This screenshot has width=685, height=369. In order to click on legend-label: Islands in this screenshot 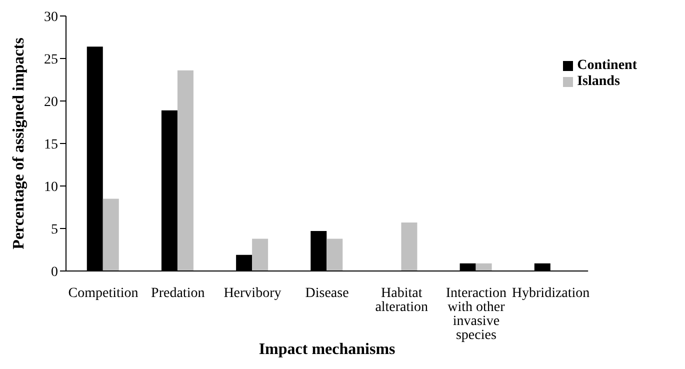, I will do `click(598, 81)`.